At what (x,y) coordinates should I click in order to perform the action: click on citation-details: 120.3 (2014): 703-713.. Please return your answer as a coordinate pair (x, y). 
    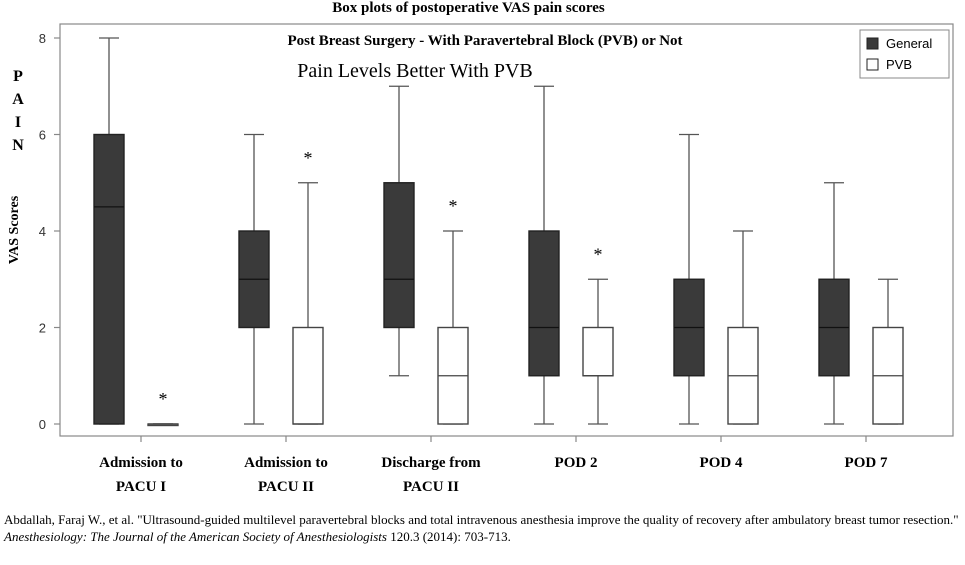
    Looking at the image, I should click on (450, 536).